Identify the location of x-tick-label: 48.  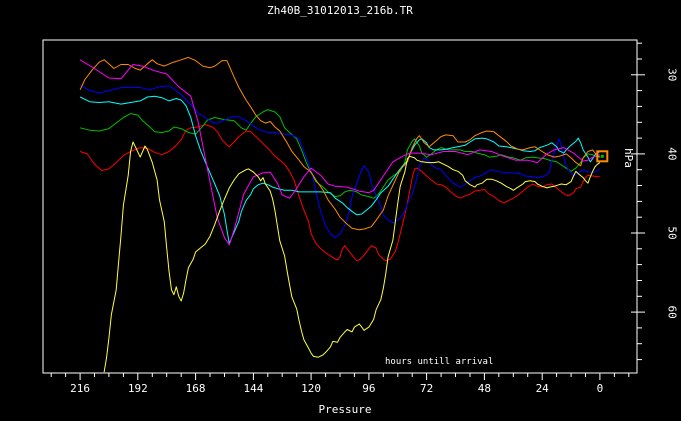
(484, 388).